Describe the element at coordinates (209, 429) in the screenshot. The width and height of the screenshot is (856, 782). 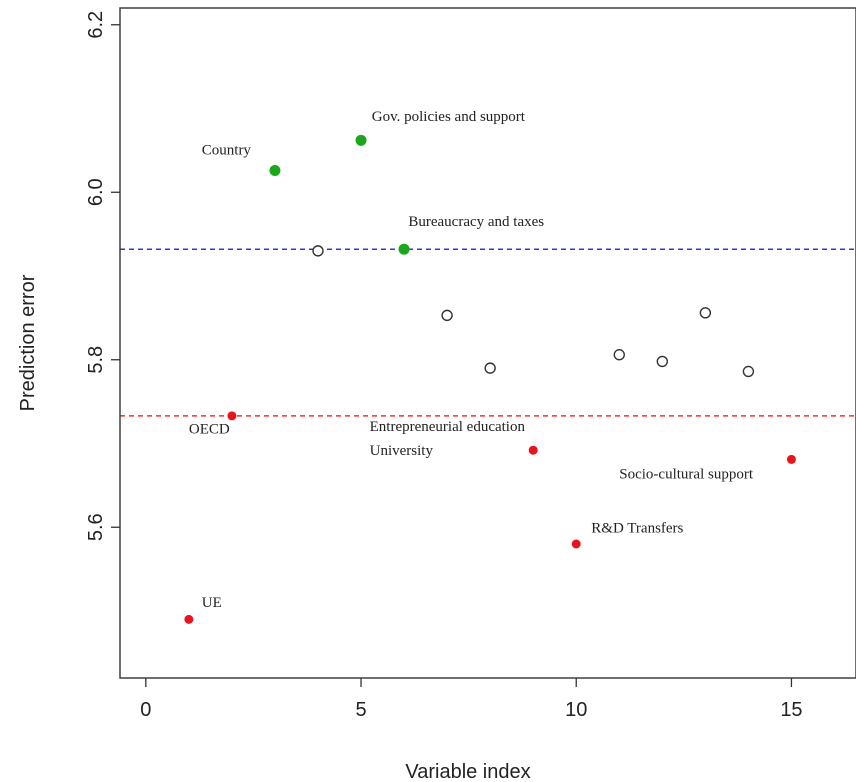
I see `point-annotation: OECD` at that location.